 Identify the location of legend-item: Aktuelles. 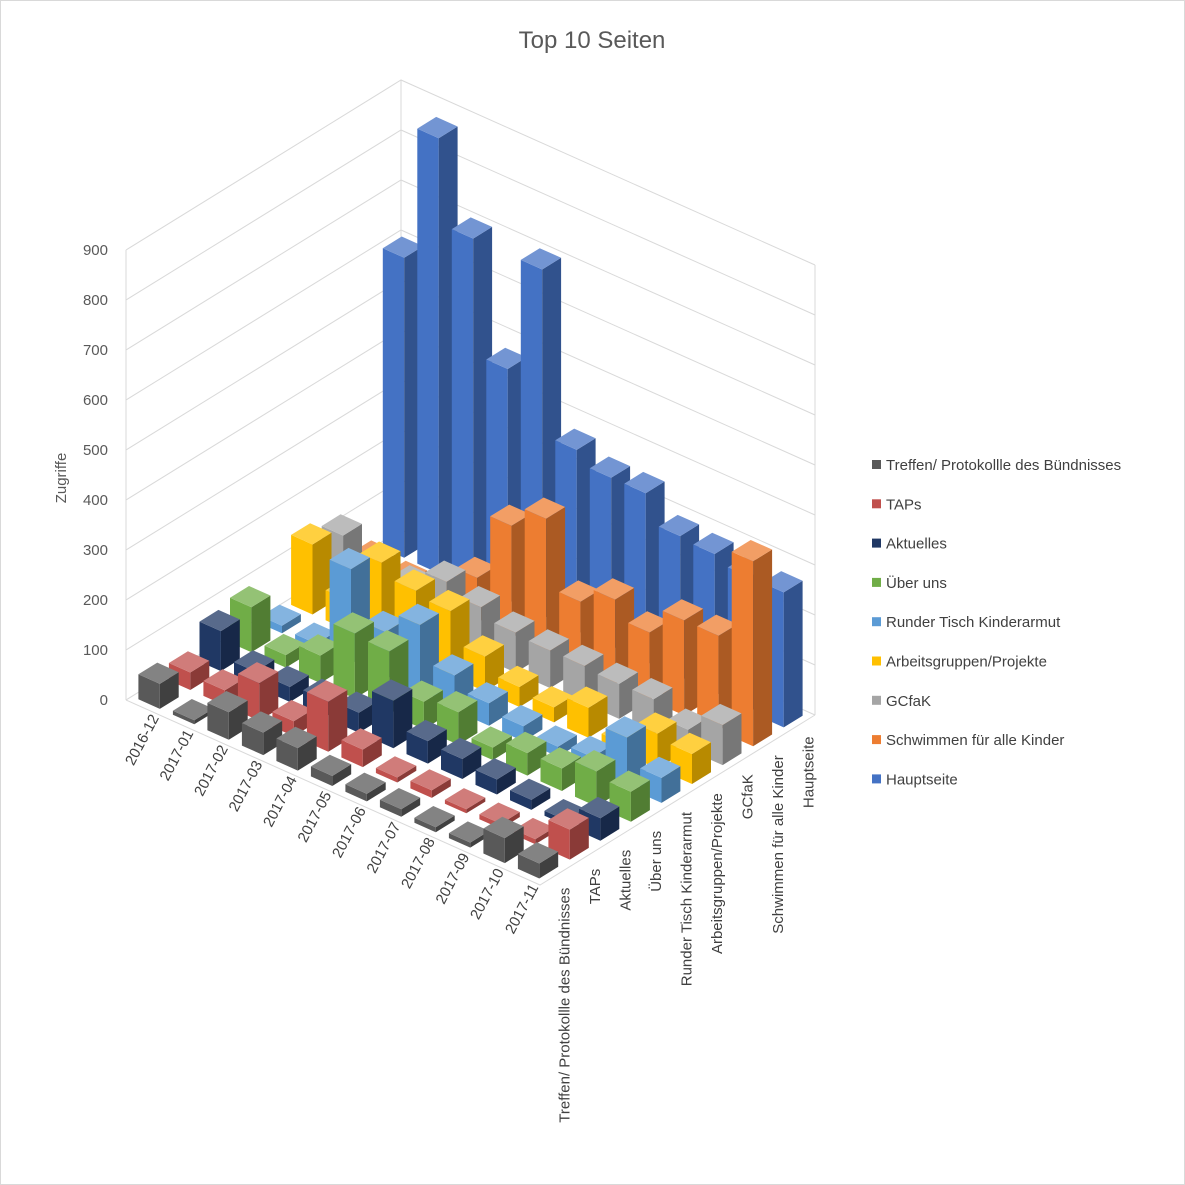
(909, 544).